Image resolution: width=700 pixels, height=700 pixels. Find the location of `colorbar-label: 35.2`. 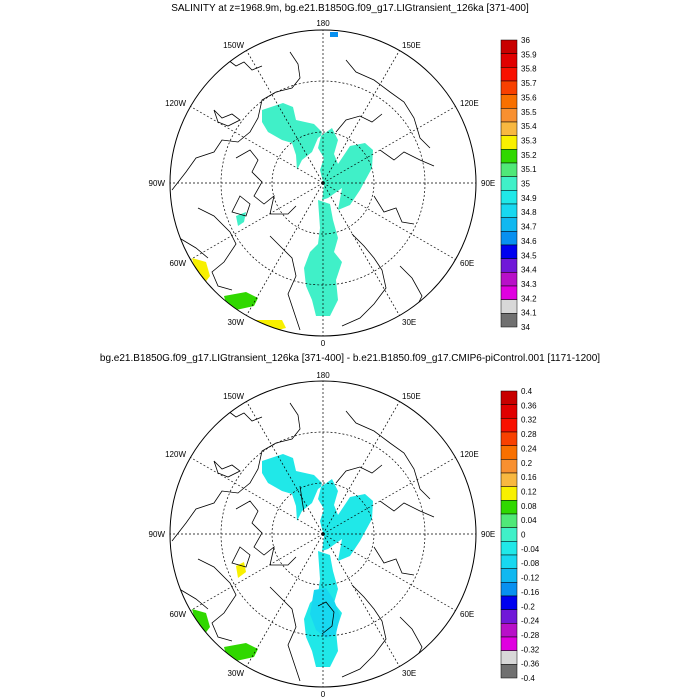

colorbar-label: 35.2 is located at coordinates (529, 155).